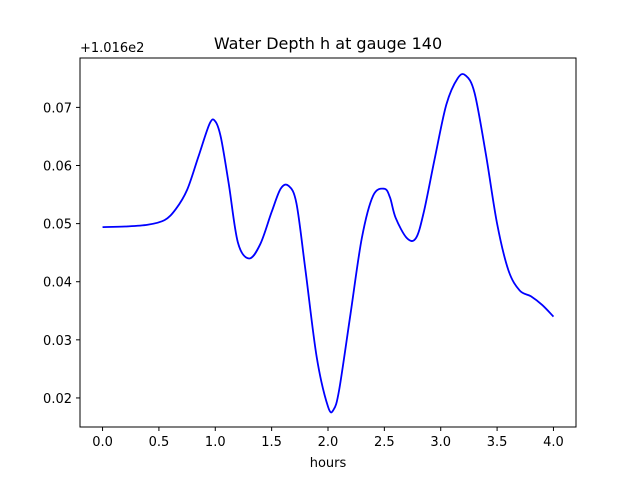  I want to click on x-tick-label: 0.0, so click(102, 442).